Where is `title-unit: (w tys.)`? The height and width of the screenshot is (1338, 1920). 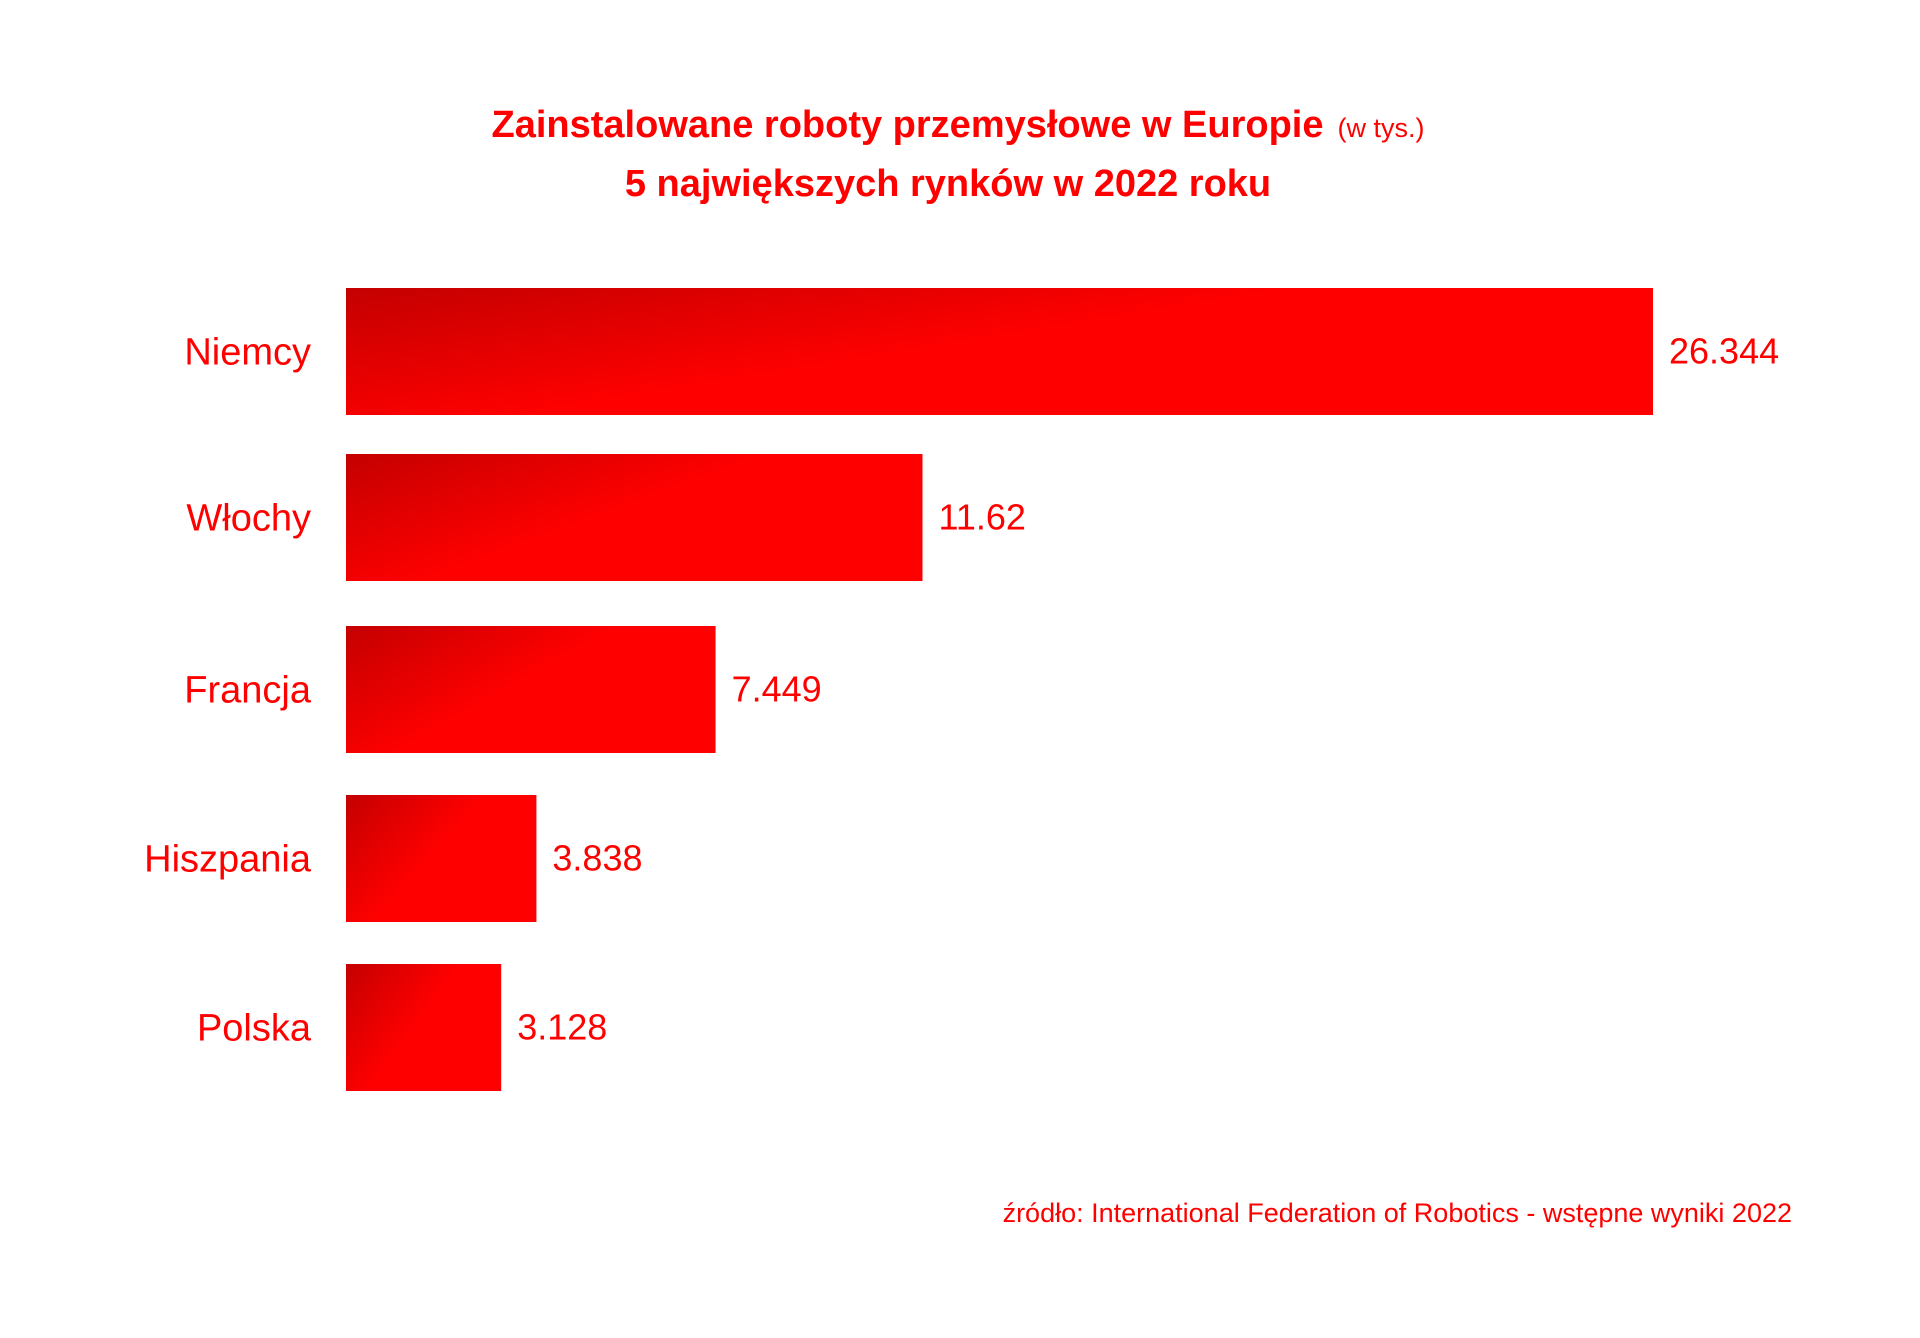
title-unit: (w tys.) is located at coordinates (1381, 128).